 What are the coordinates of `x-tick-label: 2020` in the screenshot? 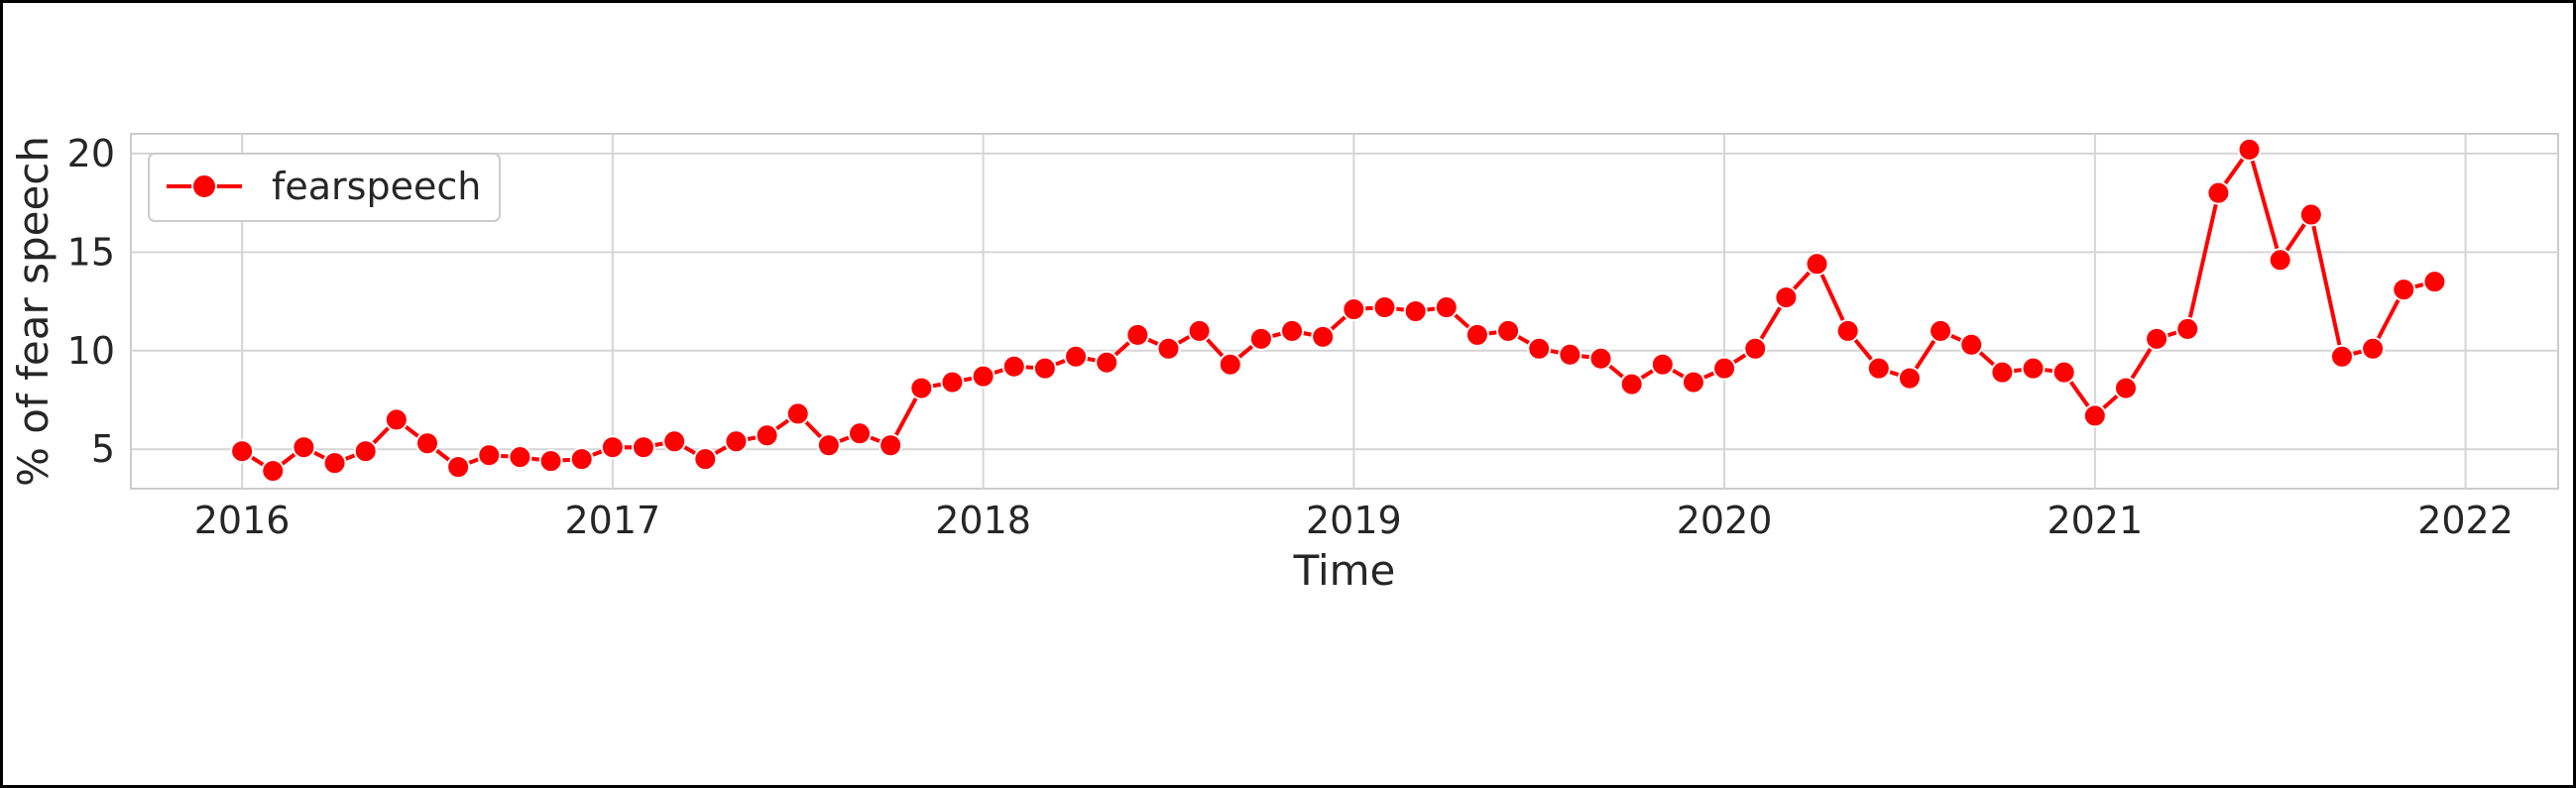 It's located at (1725, 520).